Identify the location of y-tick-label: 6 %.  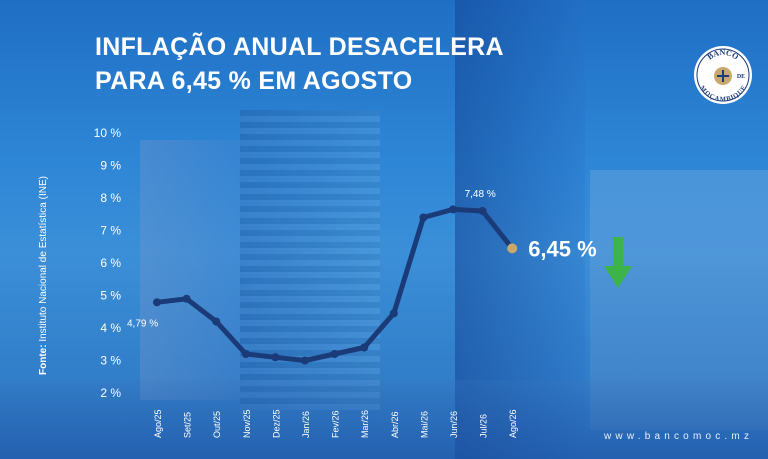
(110, 263).